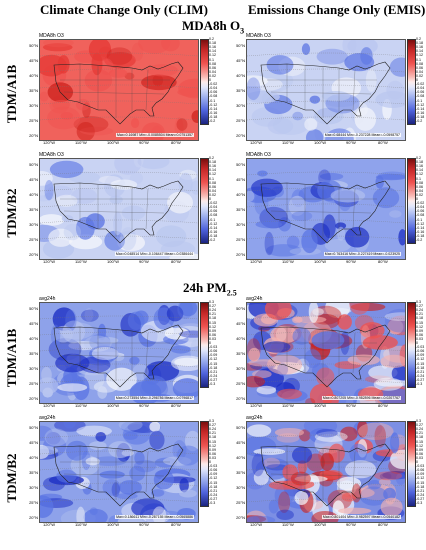 Image resolution: width=426 pixels, height=550 pixels. What do you see at coordinates (419, 71) in the screenshot?
I see `colorbar-tick-label: 0.04` at bounding box center [419, 71].